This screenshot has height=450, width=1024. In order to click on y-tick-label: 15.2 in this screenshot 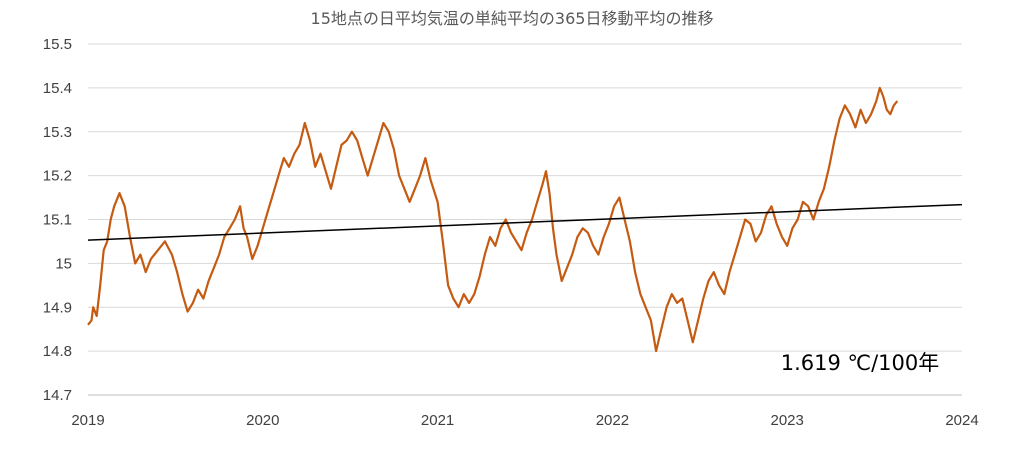, I will do `click(57, 176)`.